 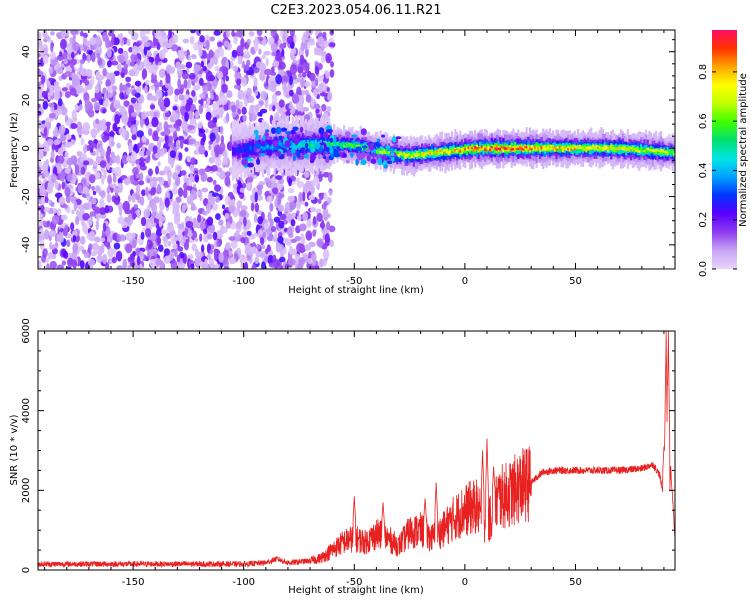 I want to click on x-tick-label: -100, so click(x=243, y=582).